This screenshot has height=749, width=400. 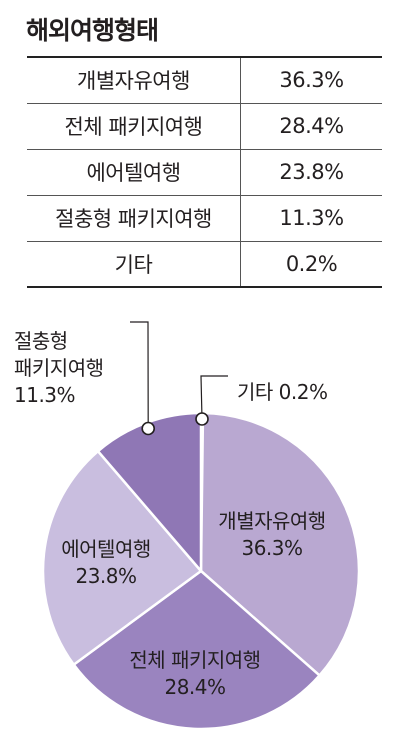 I want to click on table-cell-category: 개별자유여행, so click(x=134, y=79).